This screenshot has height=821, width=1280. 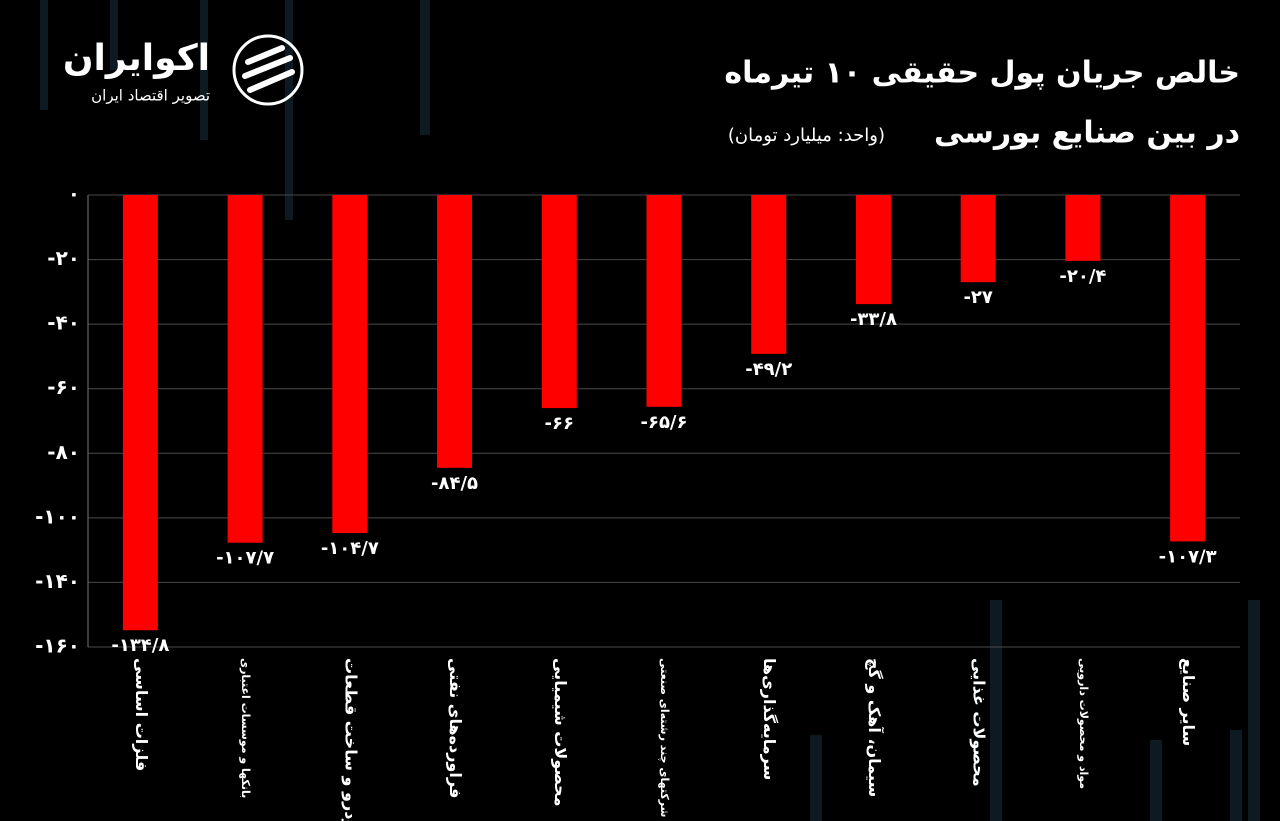 I want to click on logo-name: اکوایران, so click(x=136, y=58).